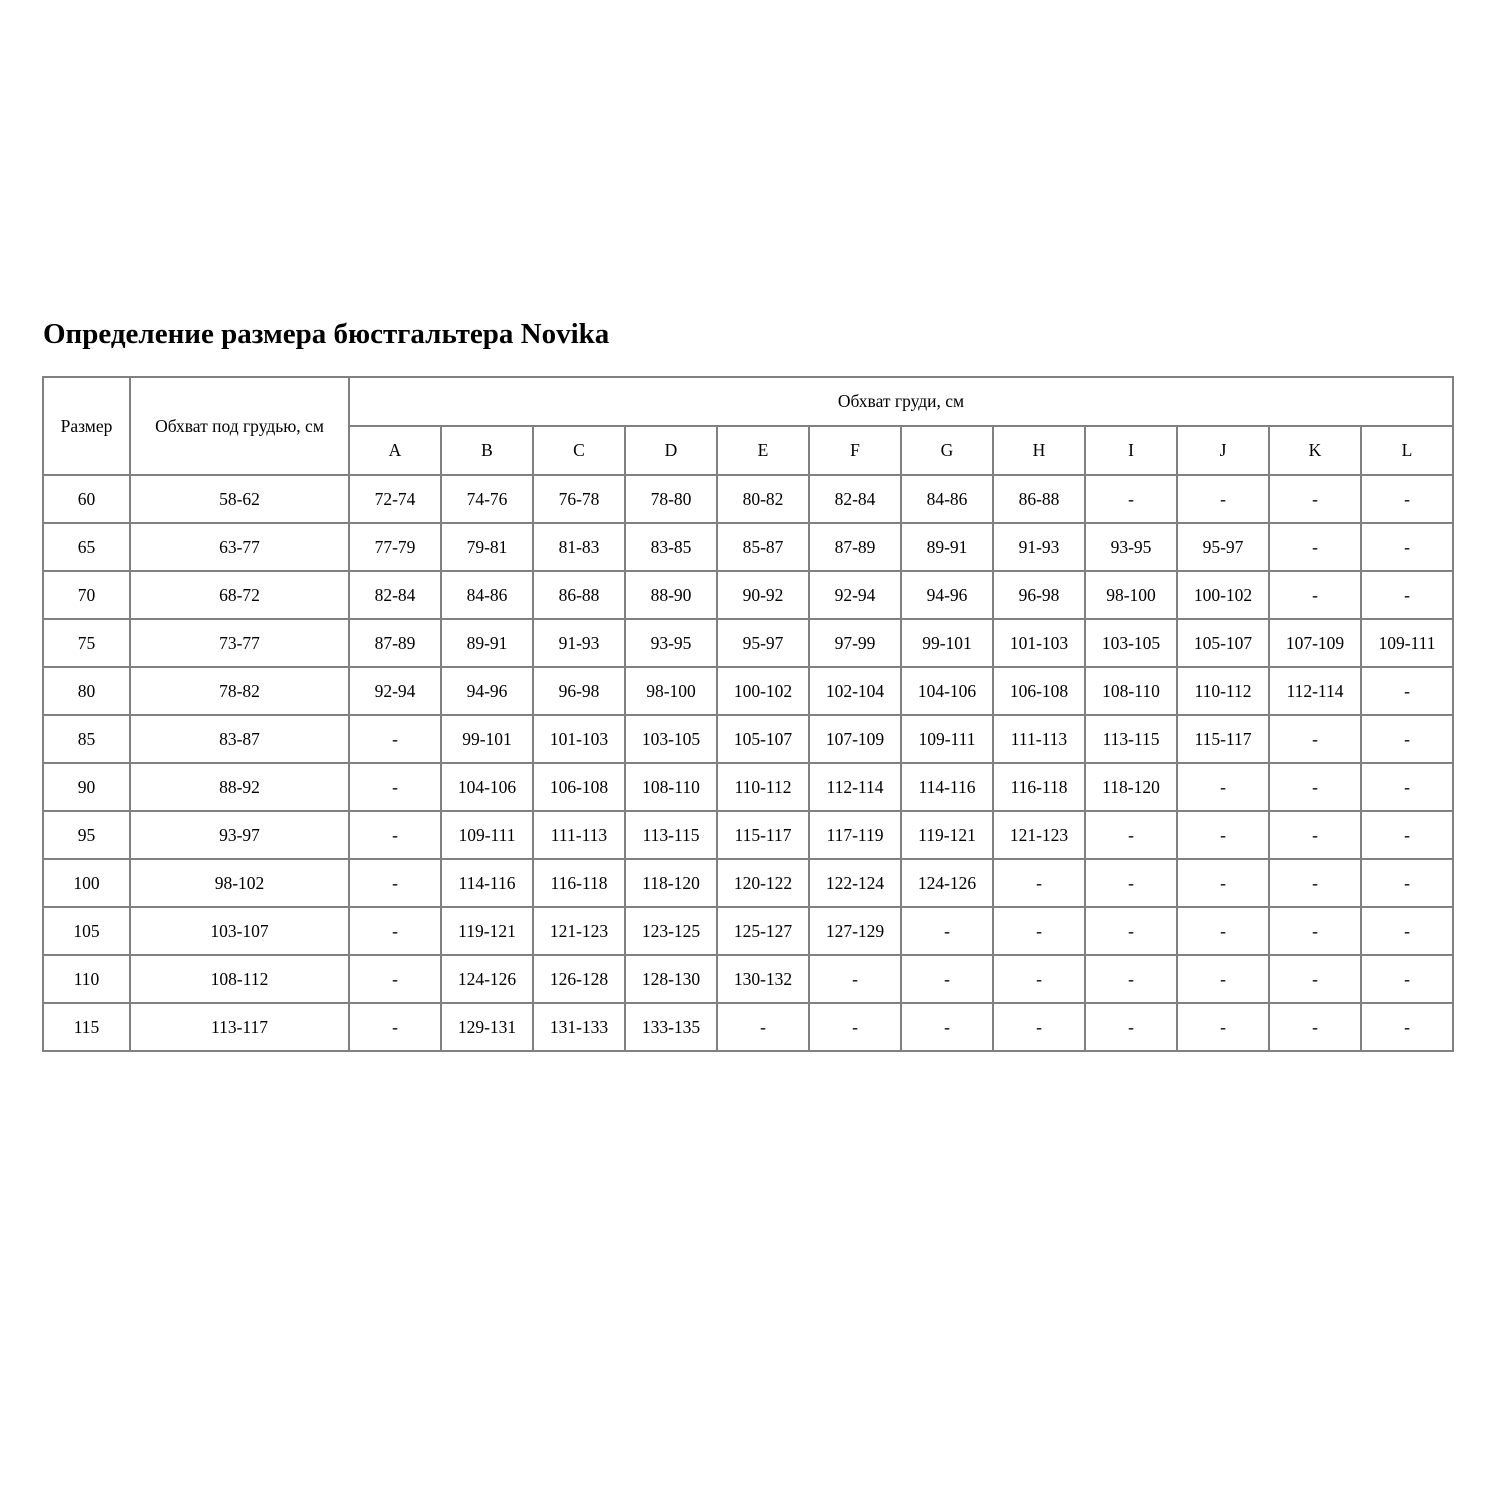  I want to click on cup-cell: 110-112, so click(1223, 691).